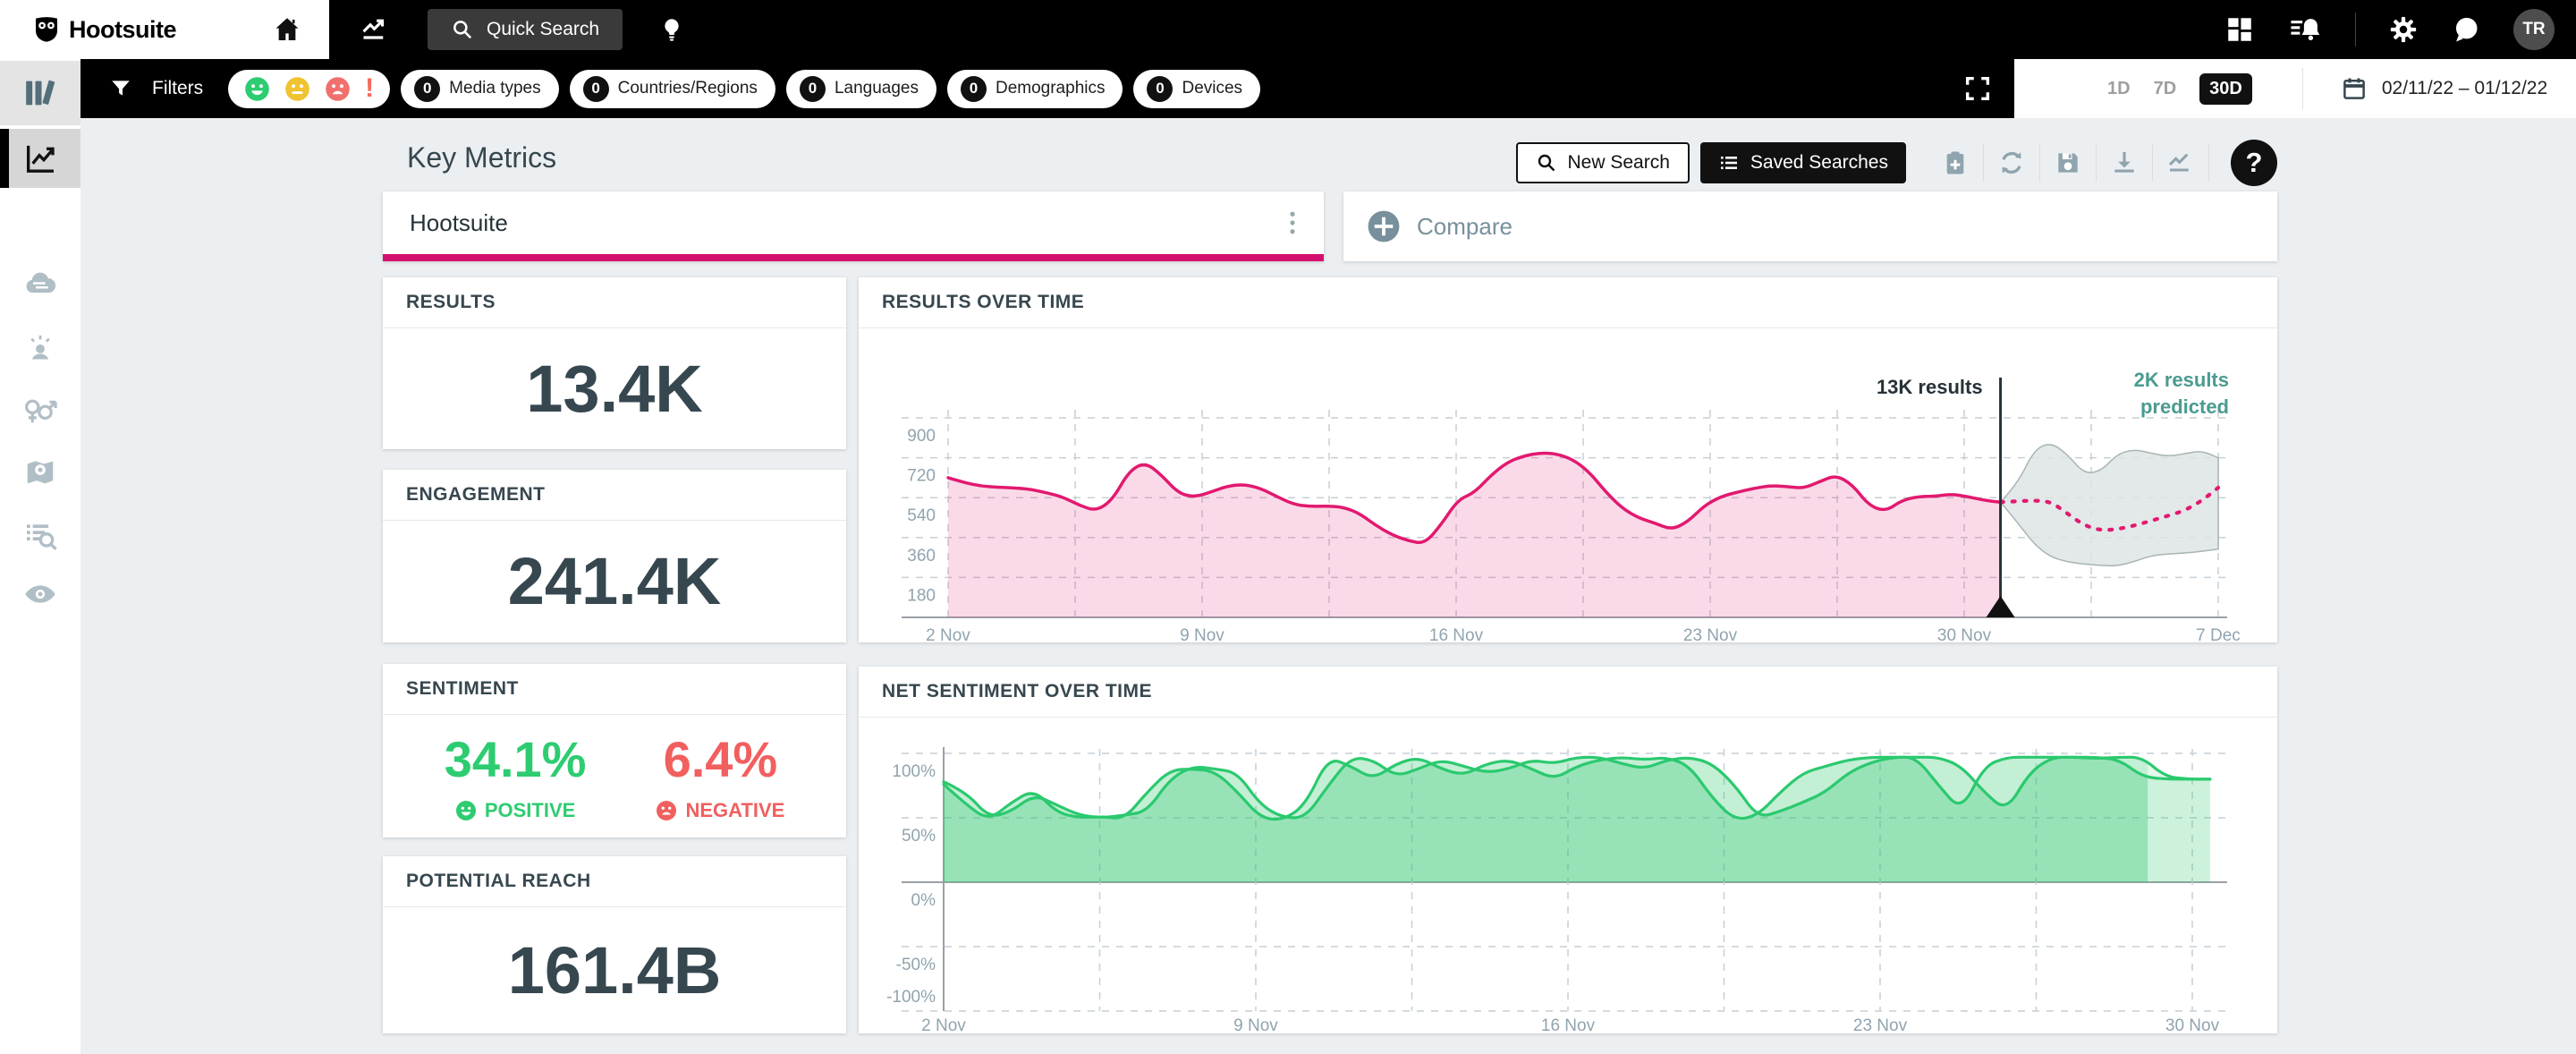  I want to click on pill-label: Countries/Regions, so click(687, 89).